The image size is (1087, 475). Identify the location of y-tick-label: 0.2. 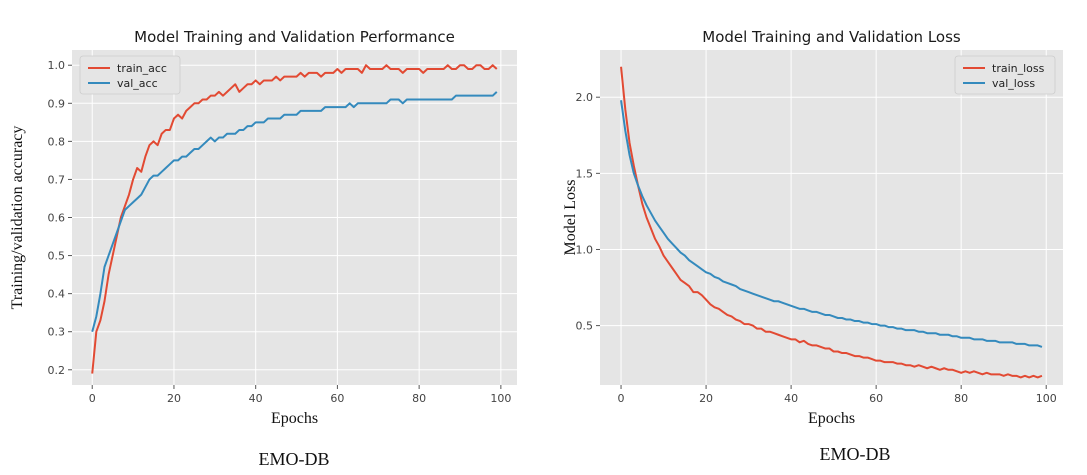
(57, 370).